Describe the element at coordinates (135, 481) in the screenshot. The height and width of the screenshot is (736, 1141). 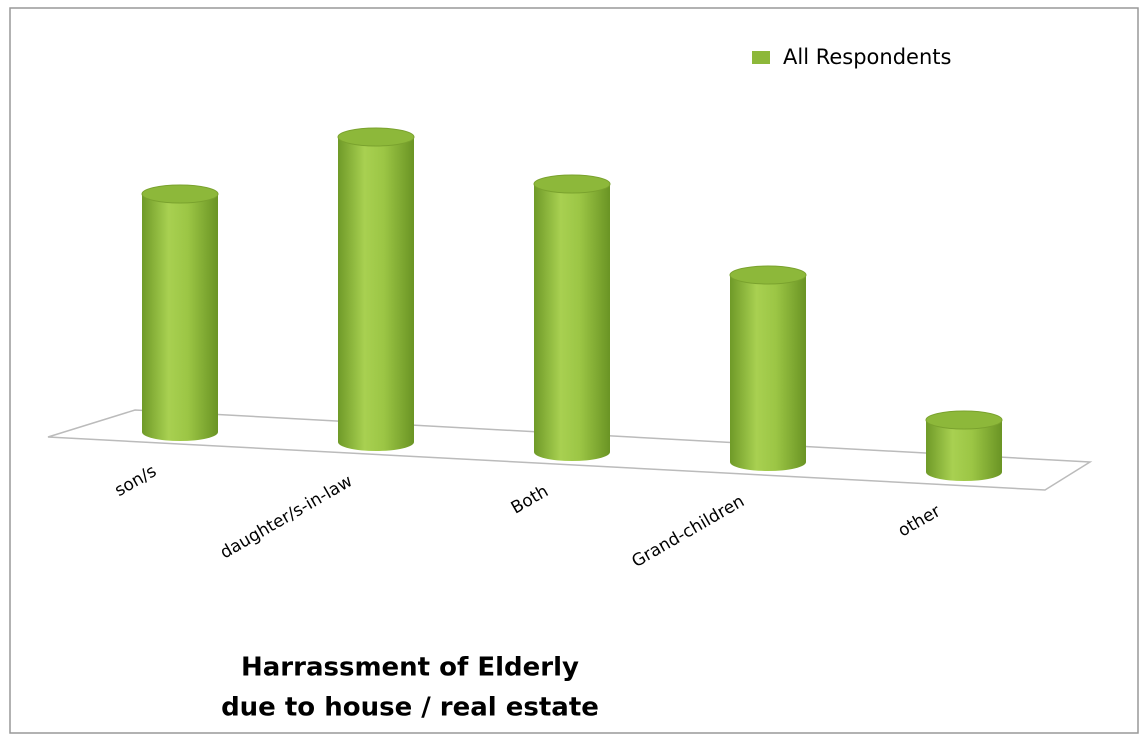
I see `x-tick-label: son/s` at that location.